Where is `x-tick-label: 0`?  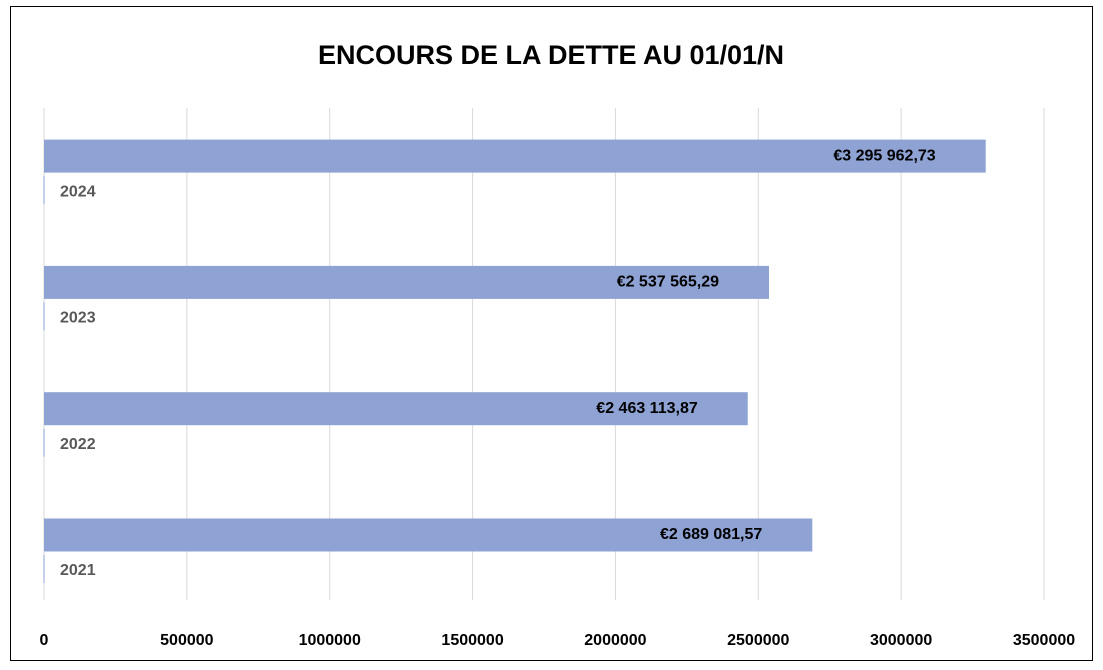 x-tick-label: 0 is located at coordinates (44, 640).